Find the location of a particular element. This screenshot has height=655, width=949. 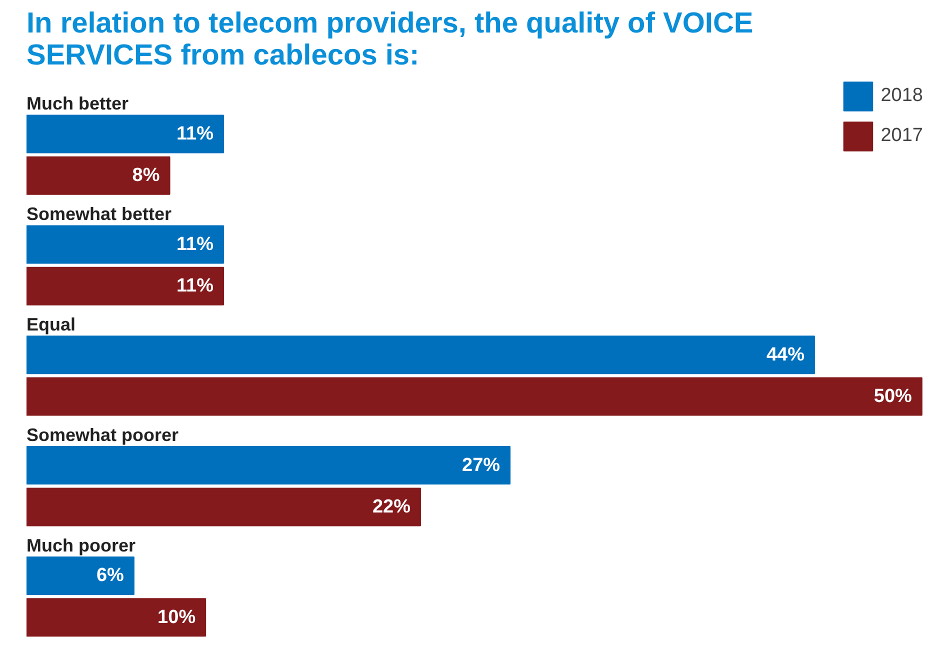

y-tick-label: Equal is located at coordinates (51, 324).